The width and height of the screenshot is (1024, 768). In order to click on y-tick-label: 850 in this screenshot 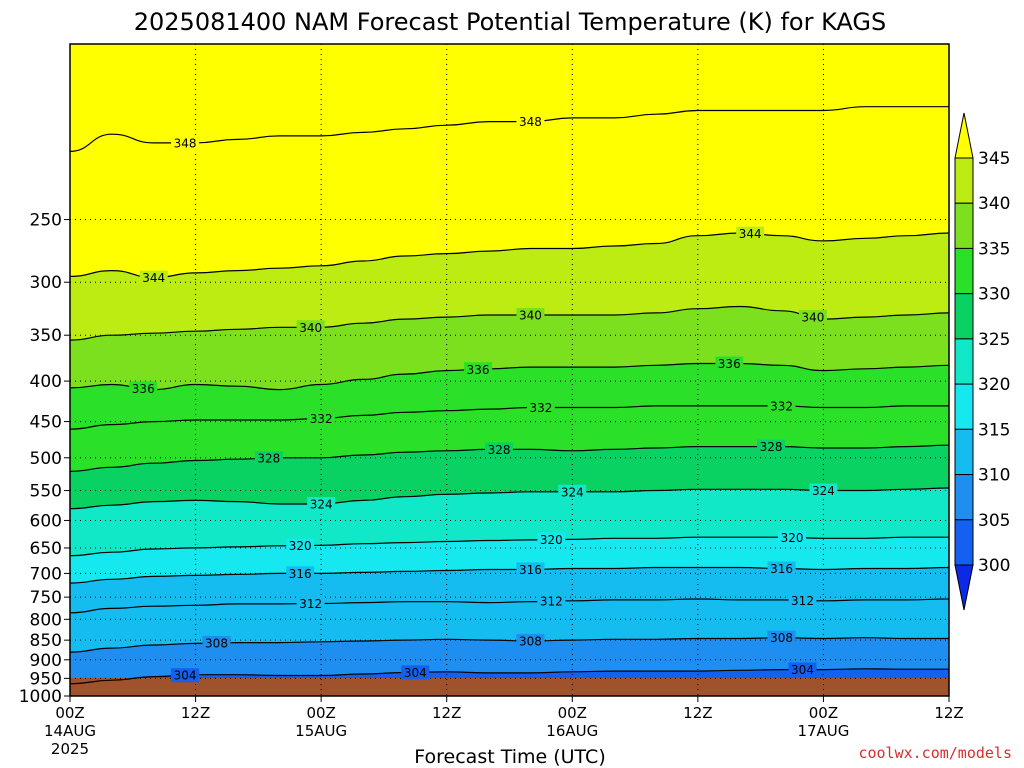, I will do `click(46, 641)`.